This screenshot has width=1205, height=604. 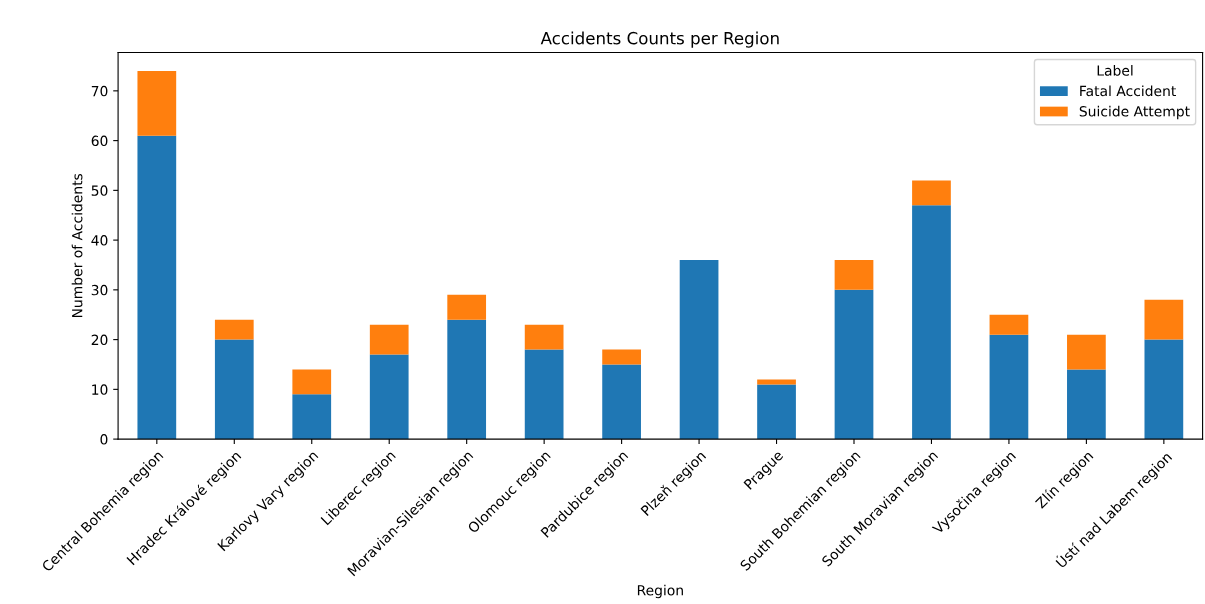 What do you see at coordinates (99, 190) in the screenshot?
I see `y-tick-label: 50` at bounding box center [99, 190].